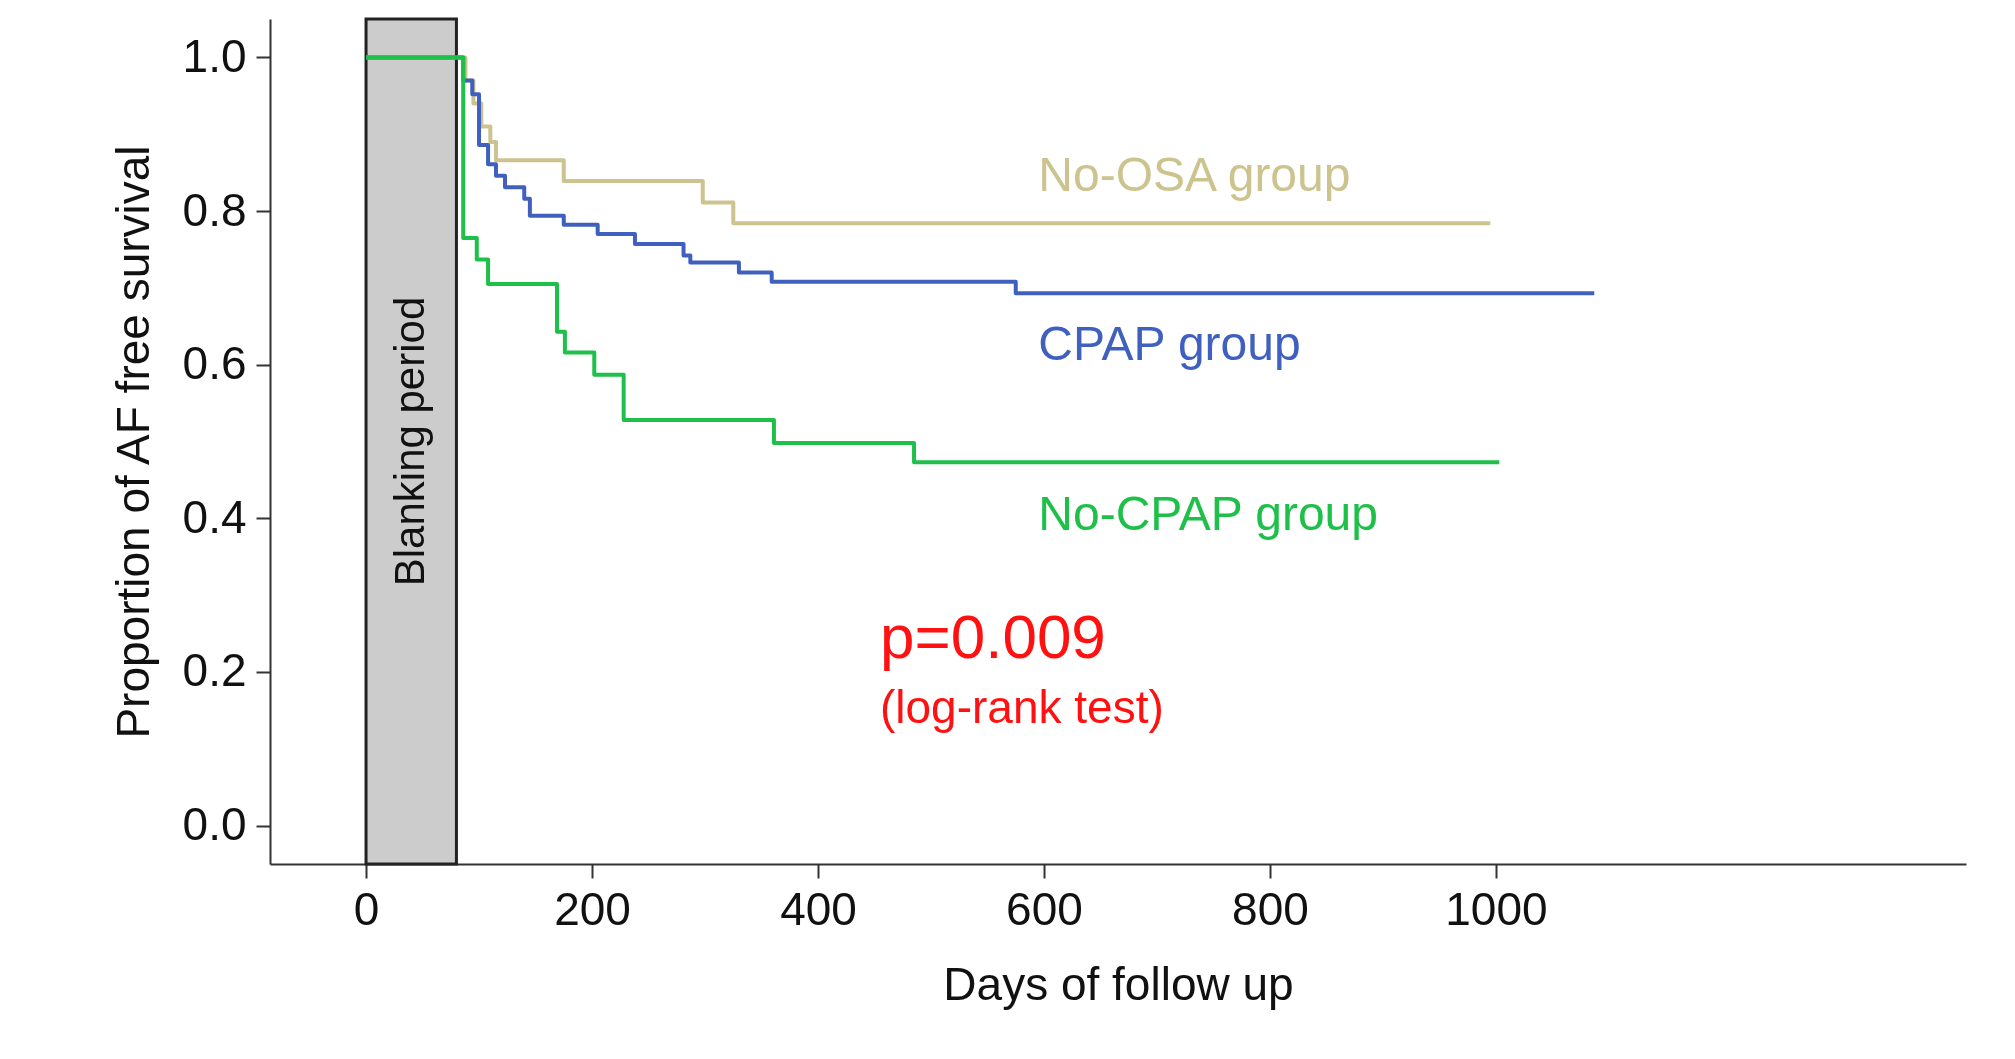 This screenshot has width=2015, height=1059. Describe the element at coordinates (1022, 707) in the screenshot. I see `annotation: (log-rank test)` at that location.